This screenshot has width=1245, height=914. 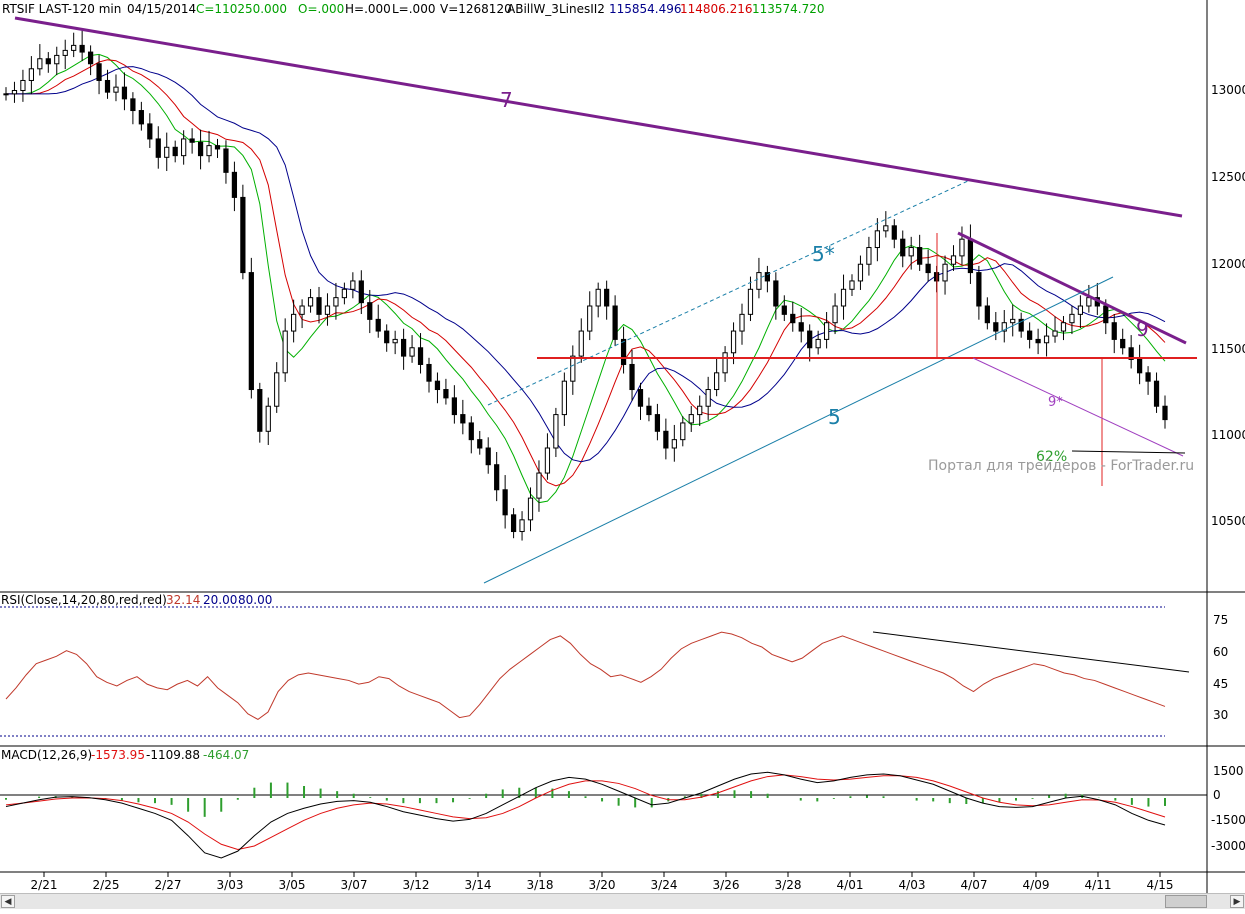 I want to click on date-label: 3/20, so click(x=602, y=885).